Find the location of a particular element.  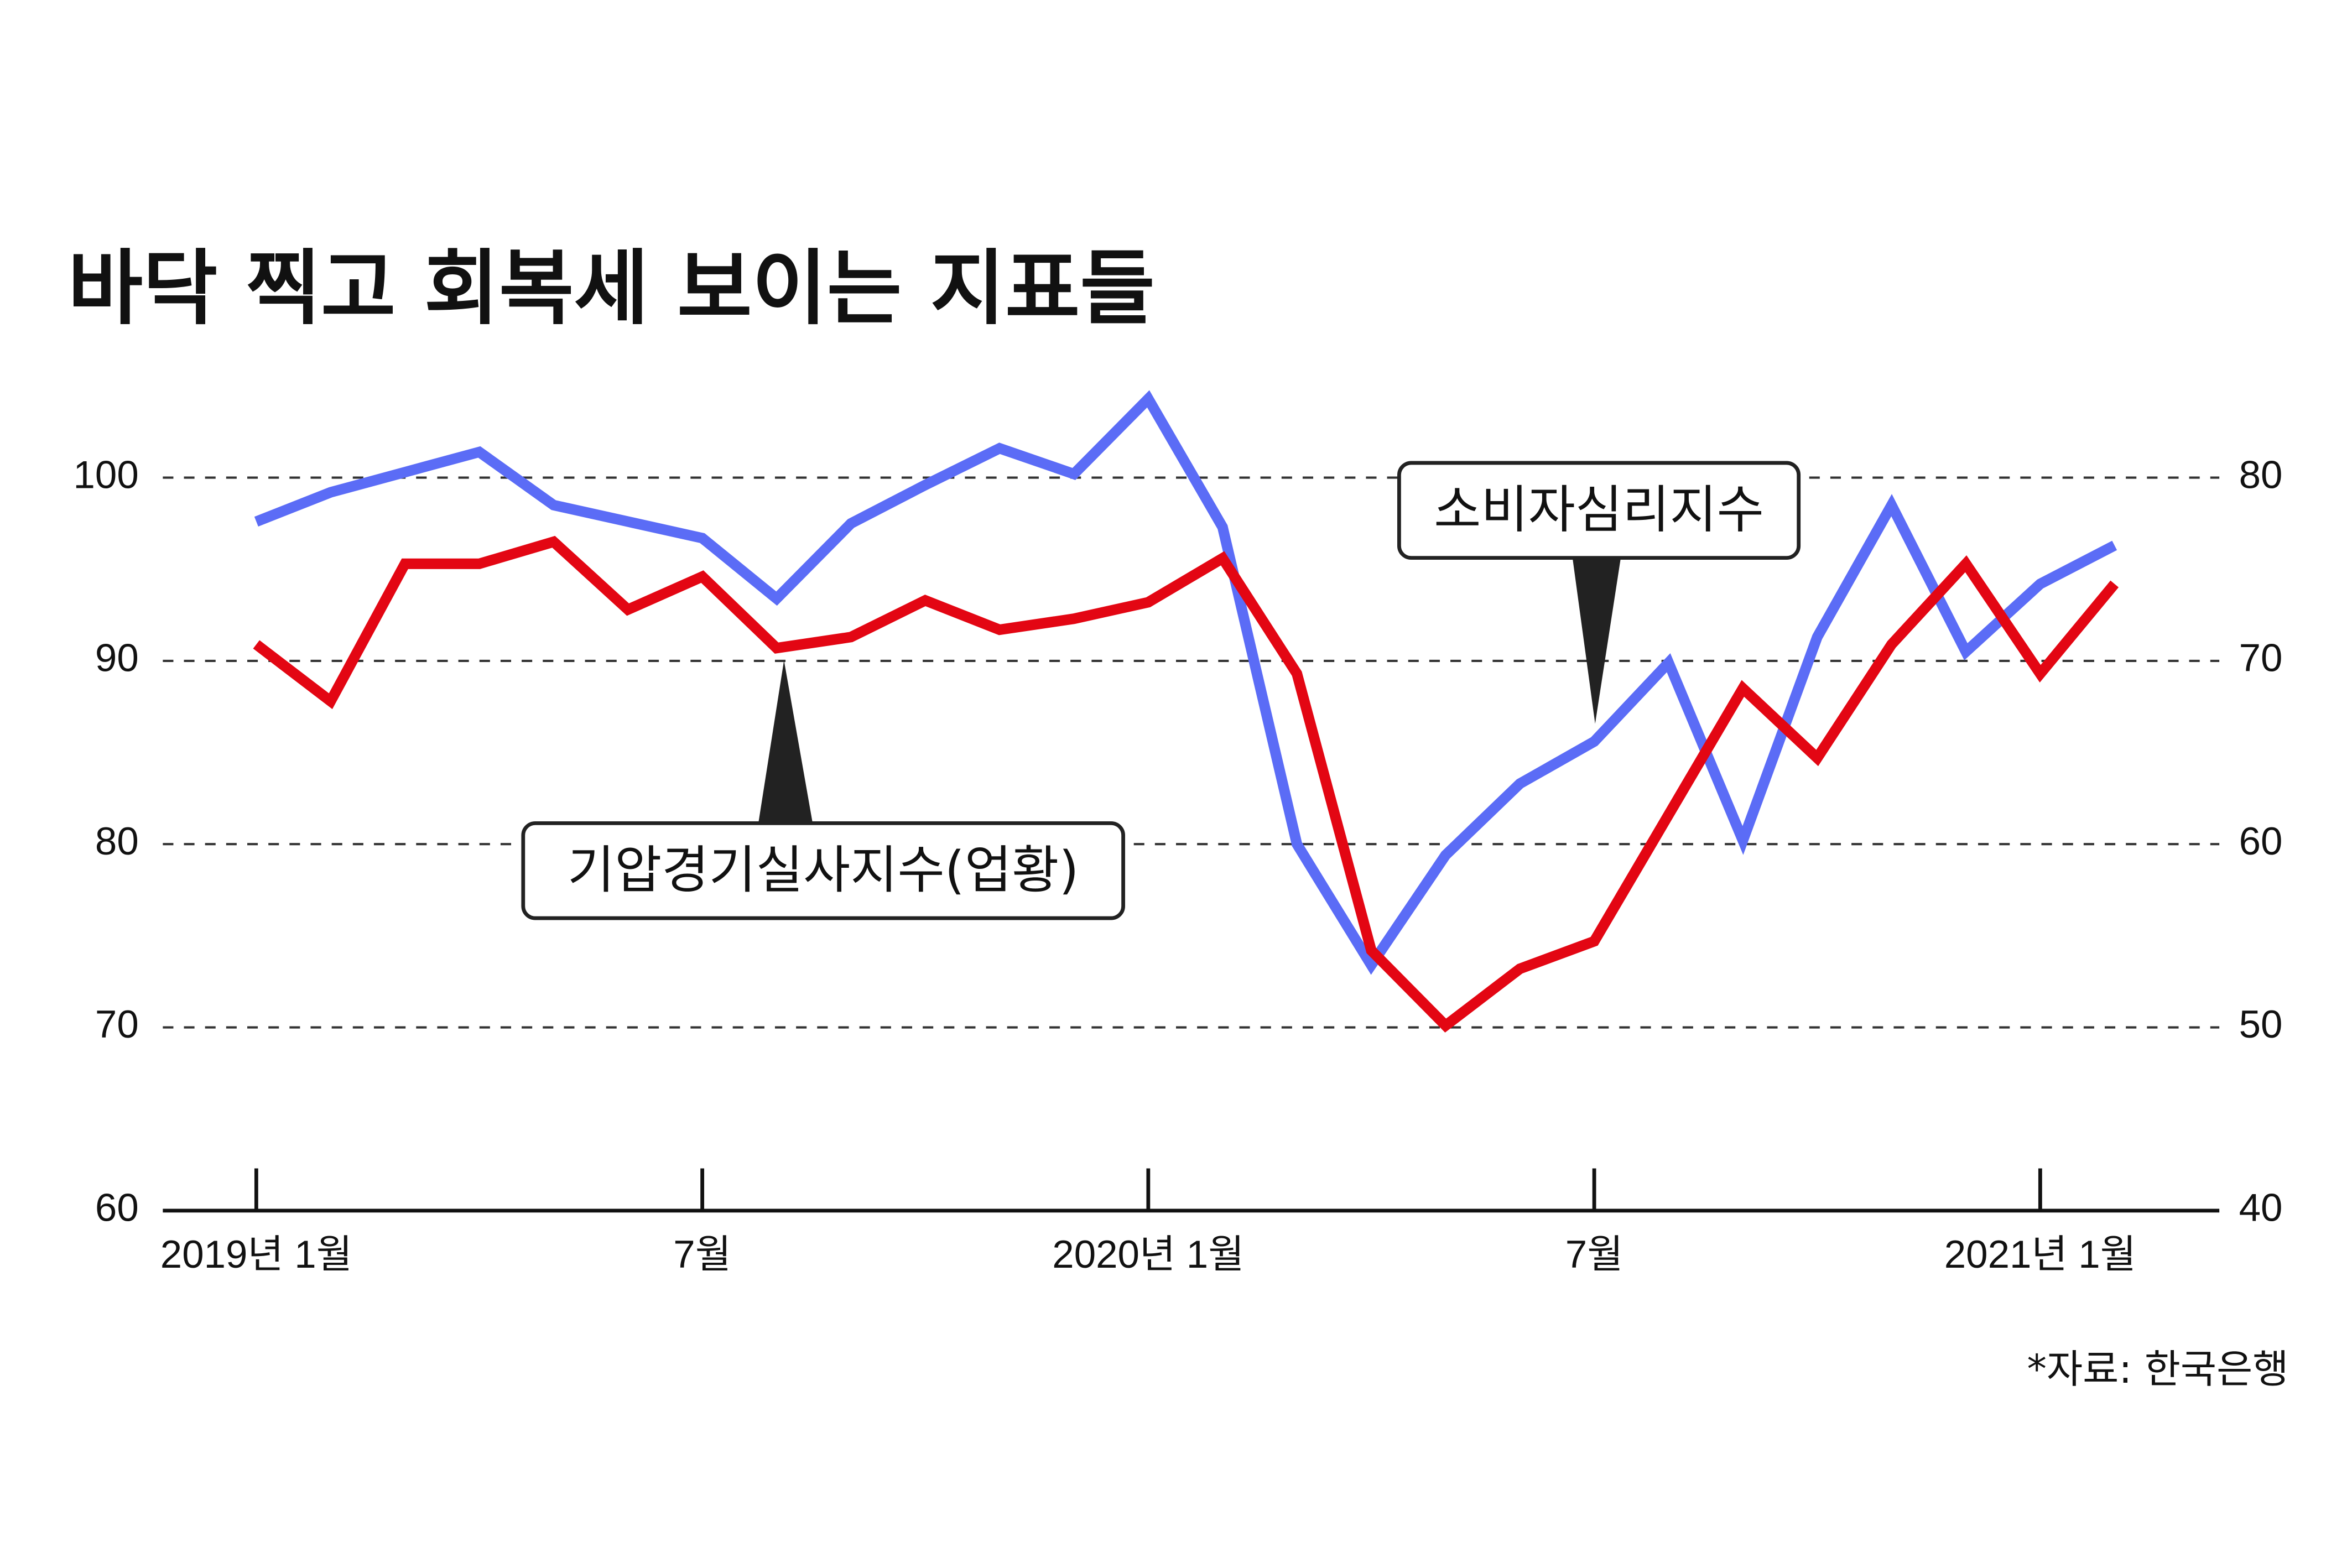

x-tick-label: 2020년 1월 is located at coordinates (1148, 1255).